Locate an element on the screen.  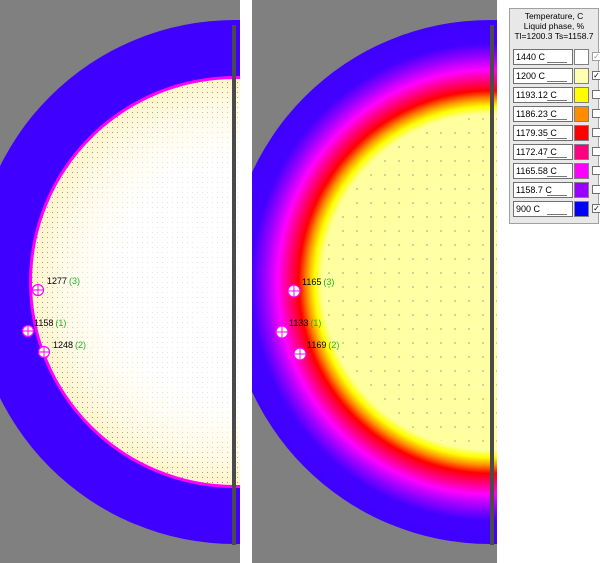
legend-item-1172: 1172.47 C is located at coordinates (556, 153).